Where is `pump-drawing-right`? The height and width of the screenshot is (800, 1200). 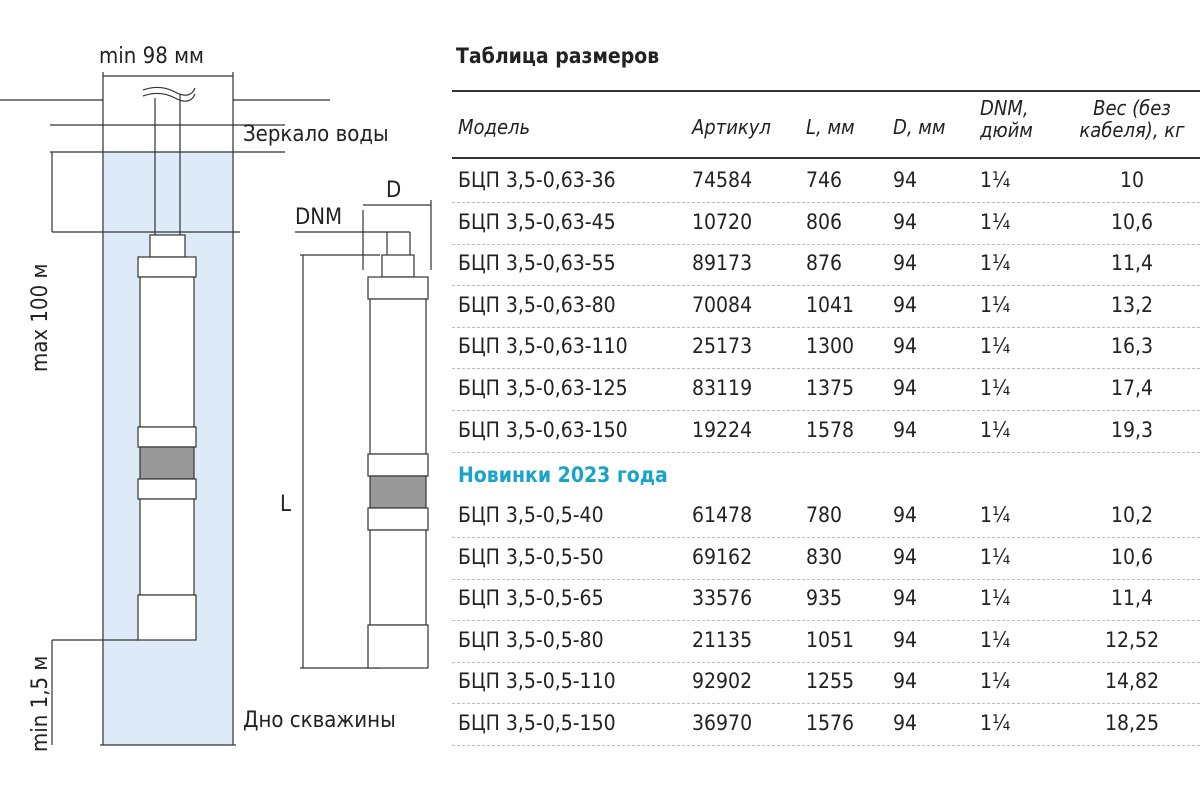
pump-drawing-right is located at coordinates (398, 461).